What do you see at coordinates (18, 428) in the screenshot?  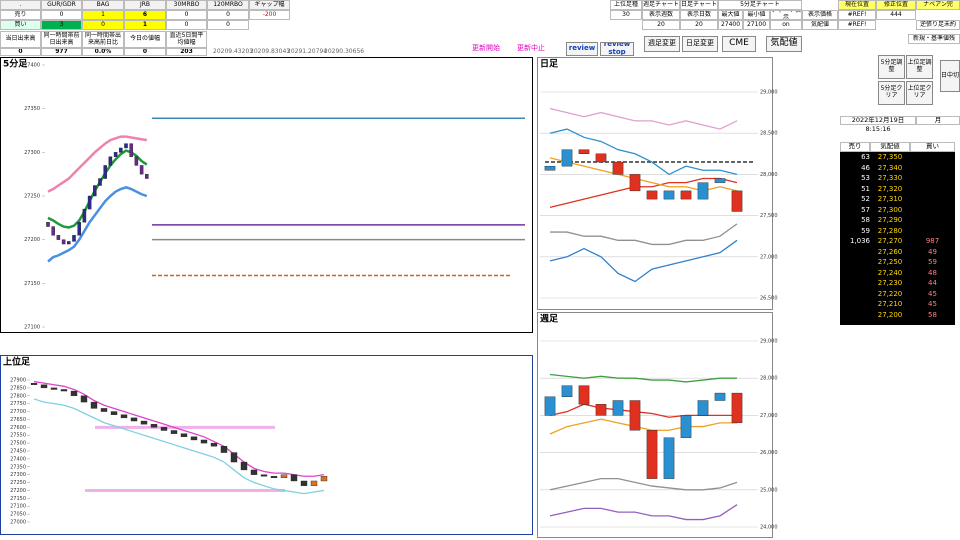 I see `y-tick-label: 27600` at bounding box center [18, 428].